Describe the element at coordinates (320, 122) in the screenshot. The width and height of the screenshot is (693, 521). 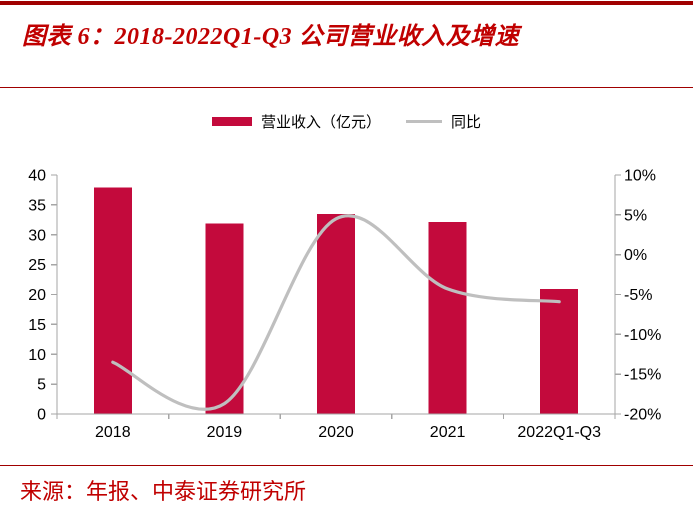
I see `legend-bar-label: 营业收入（亿元）` at that location.